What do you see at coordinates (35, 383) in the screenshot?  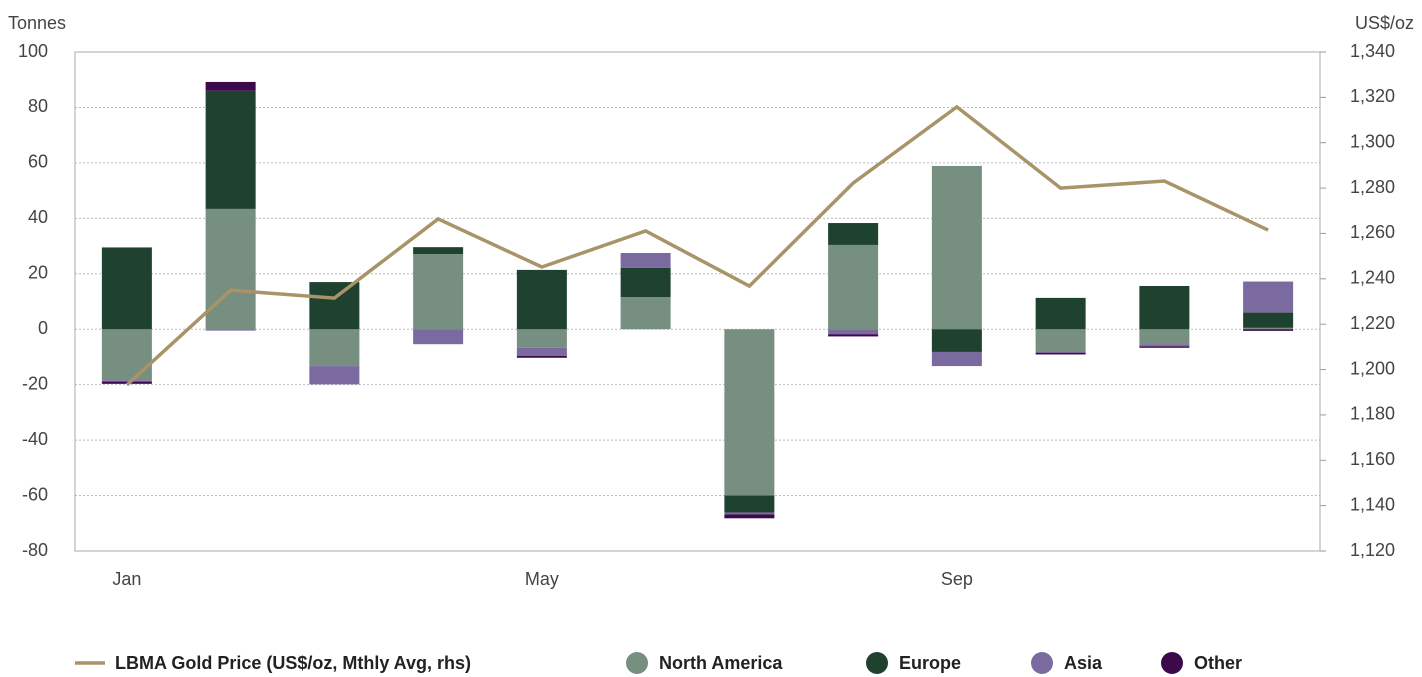 I see `y-tick-label: -20` at bounding box center [35, 383].